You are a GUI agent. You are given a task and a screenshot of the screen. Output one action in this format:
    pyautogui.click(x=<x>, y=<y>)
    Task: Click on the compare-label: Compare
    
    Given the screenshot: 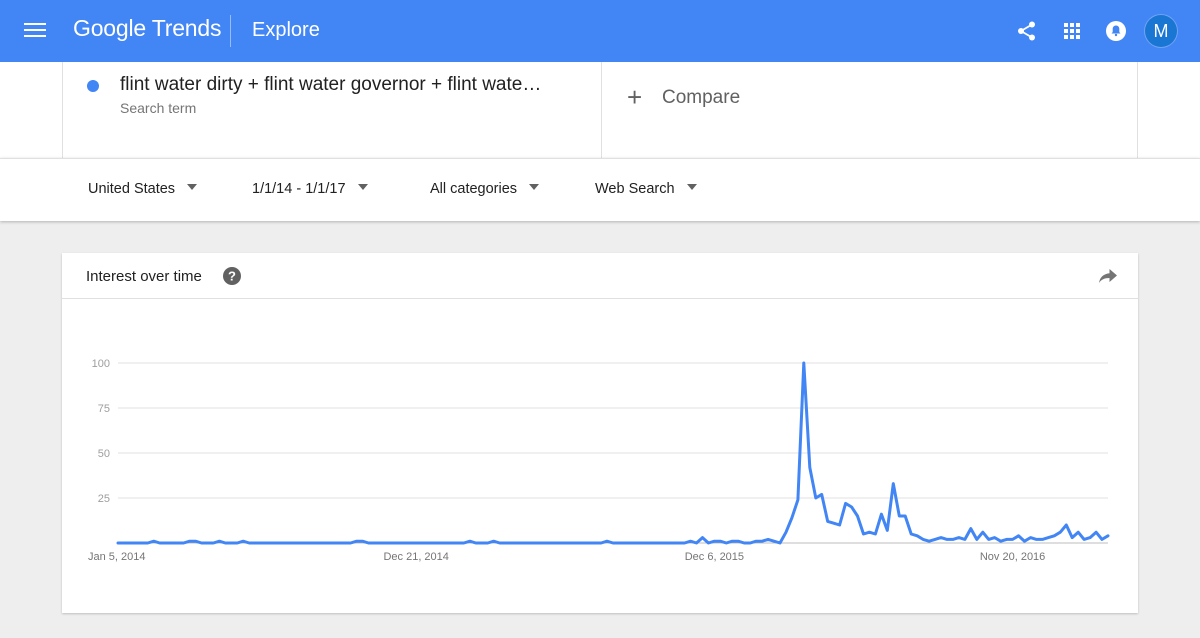 What is the action you would take?
    pyautogui.click(x=701, y=97)
    